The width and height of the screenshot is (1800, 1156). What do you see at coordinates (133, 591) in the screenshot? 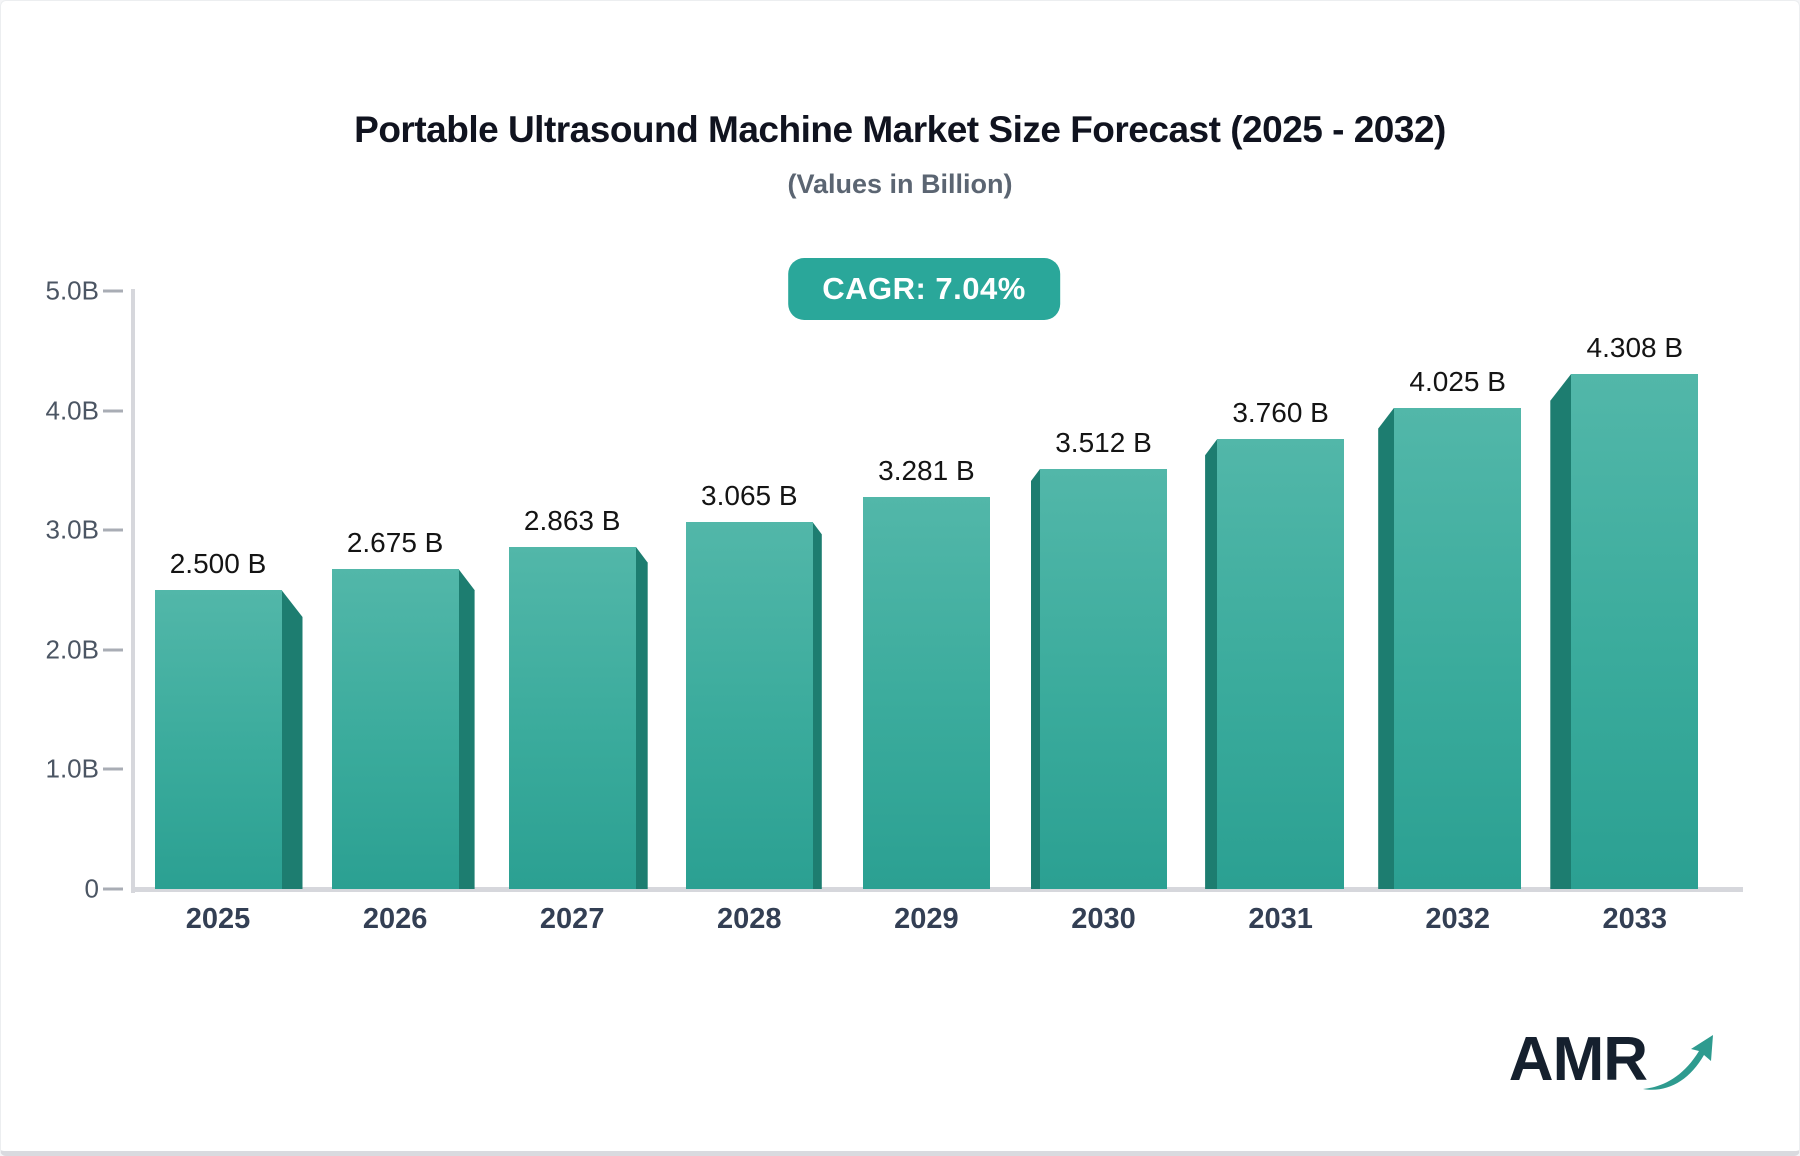
I see `y-axis-line` at bounding box center [133, 591].